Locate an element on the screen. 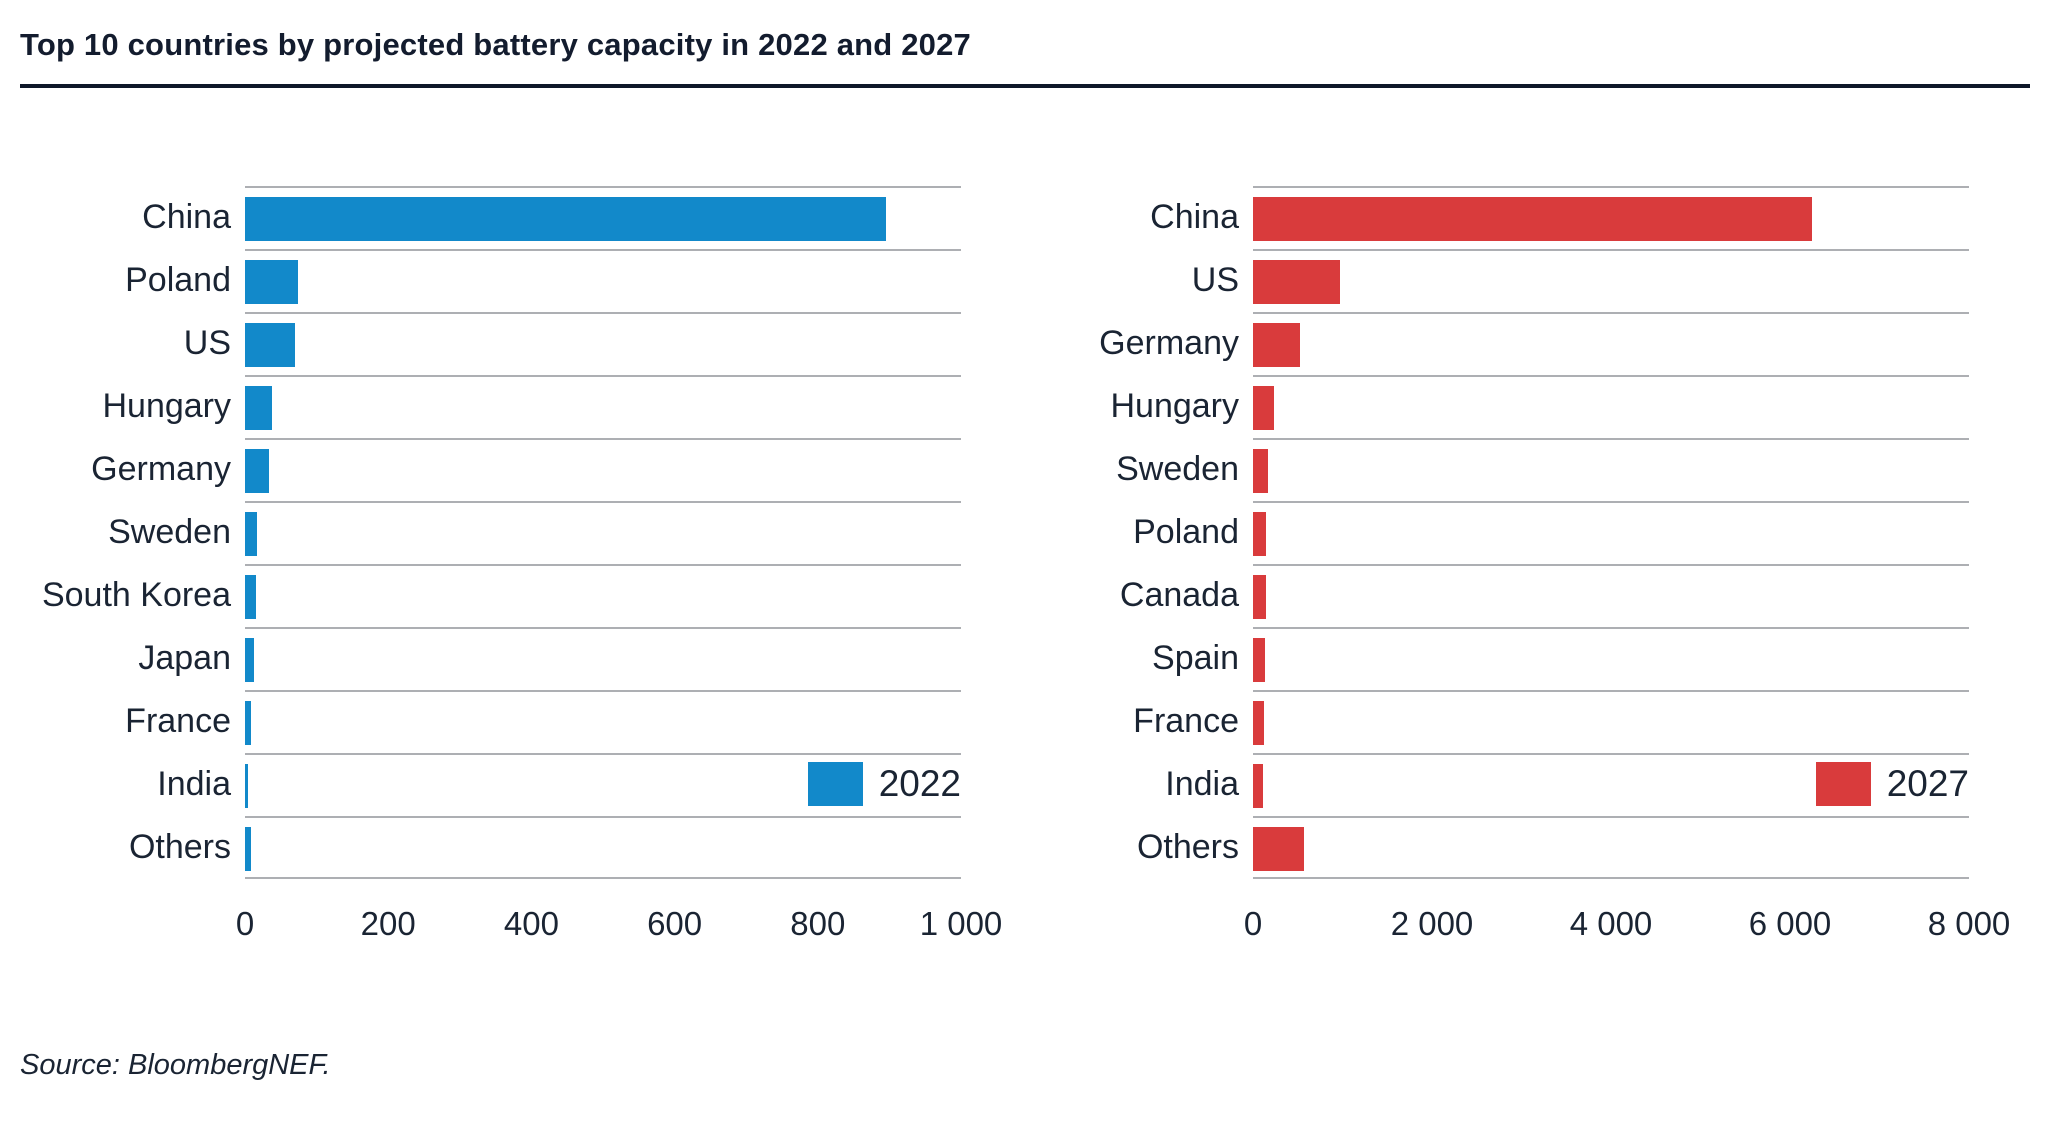 The image size is (2048, 1126). axis-tick-label: 8 000 is located at coordinates (1969, 923).